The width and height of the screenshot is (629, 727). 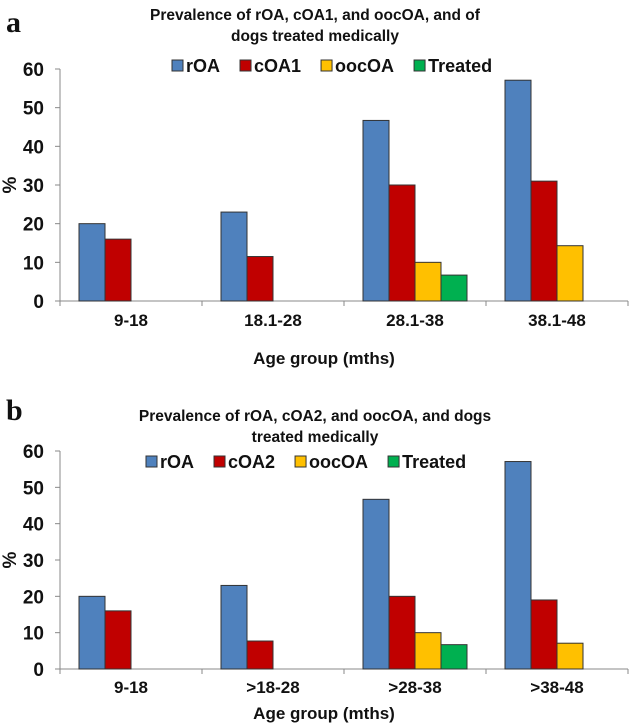 What do you see at coordinates (324, 713) in the screenshot?
I see `panel-b-x-axis-label: Age group (mths)` at bounding box center [324, 713].